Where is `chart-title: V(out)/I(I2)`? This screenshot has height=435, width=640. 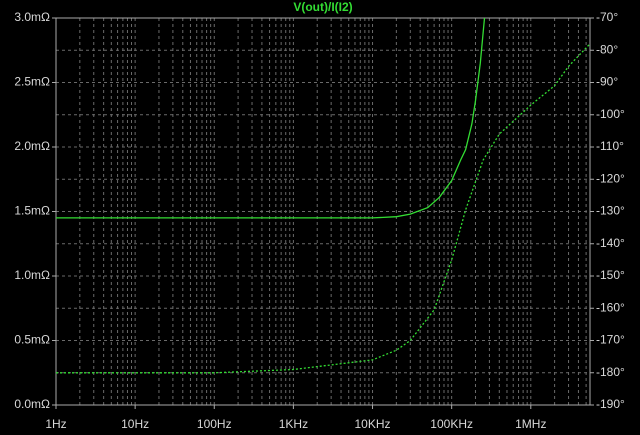
chart-title: V(out)/I(I2) is located at coordinates (322, 7).